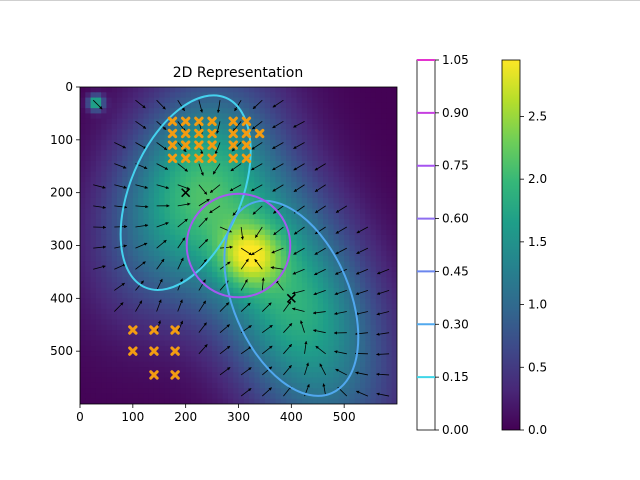 The image size is (640, 480). I want to click on cross-marker-stroke, so click(154, 375).